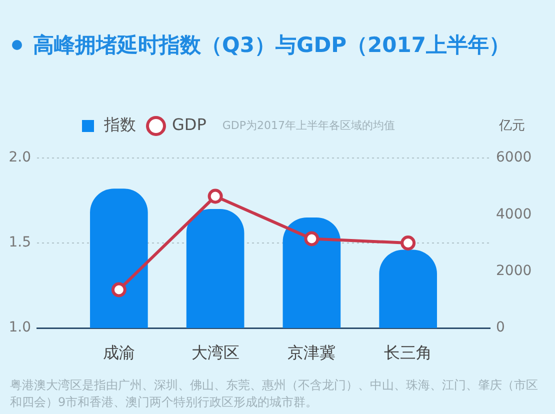 The image size is (555, 414). What do you see at coordinates (514, 214) in the screenshot?
I see `y2-tick-label: 4000` at bounding box center [514, 214].